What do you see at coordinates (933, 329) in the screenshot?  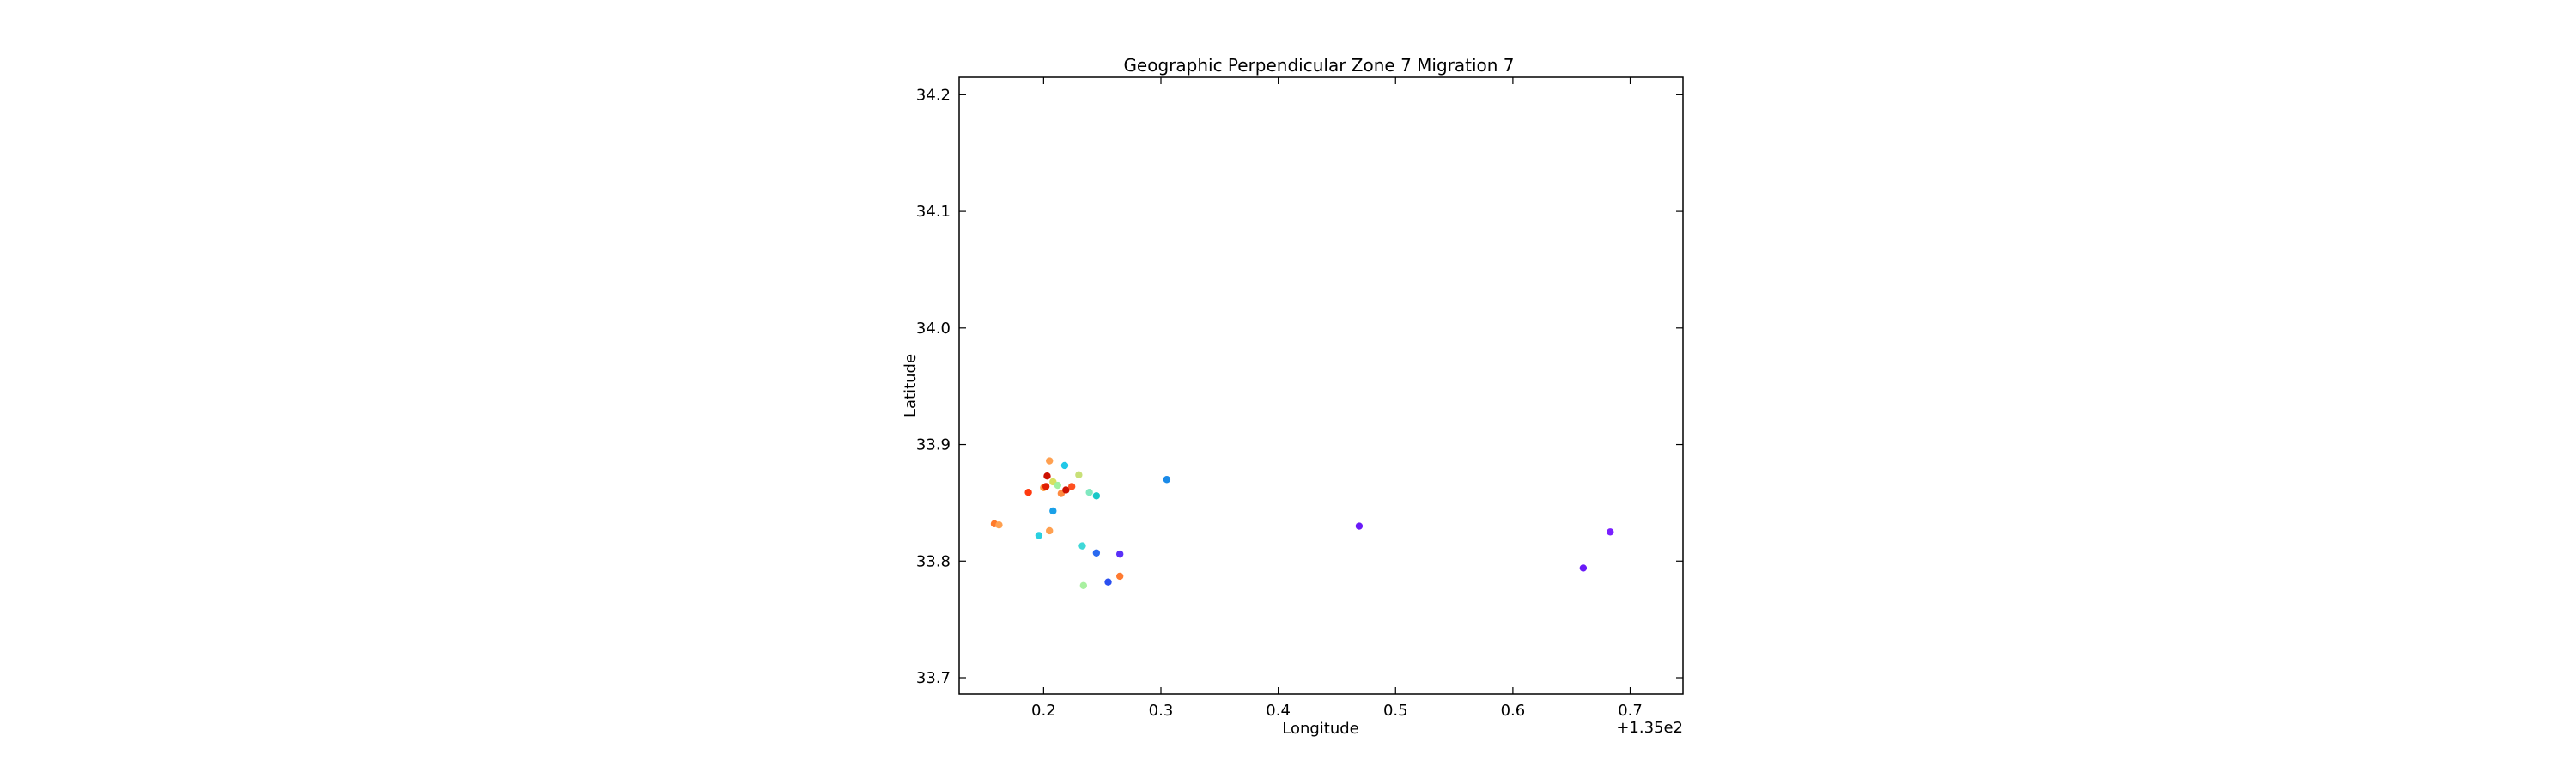 I see `y-tick-label: 34.0` at bounding box center [933, 329].